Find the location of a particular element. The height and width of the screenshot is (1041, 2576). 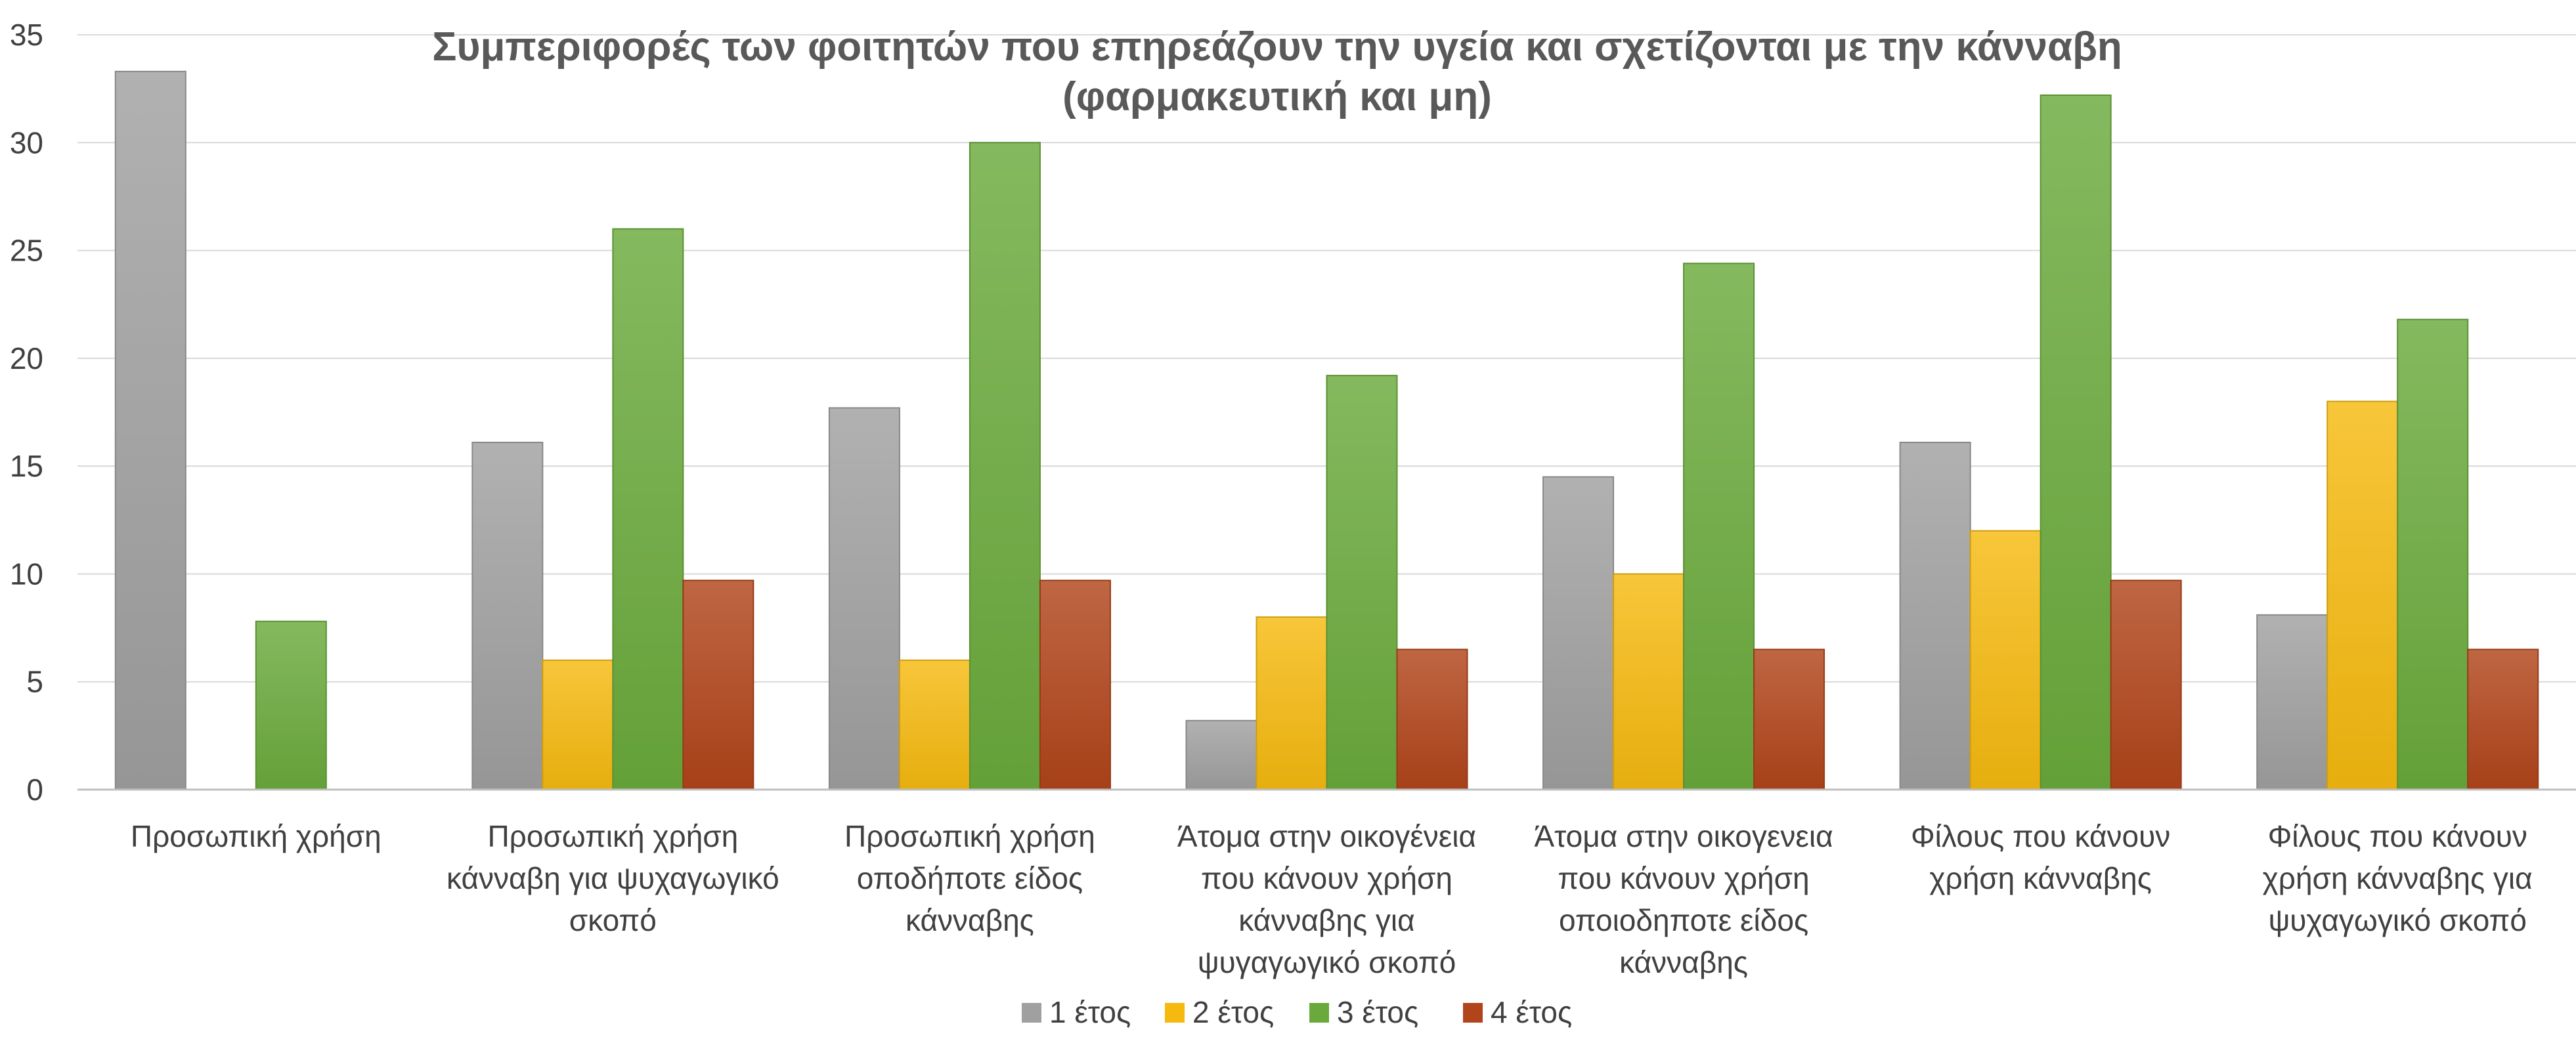

x-category-label: Φίλους που κάνουν χρήση κάνναβης is located at coordinates (2040, 857).